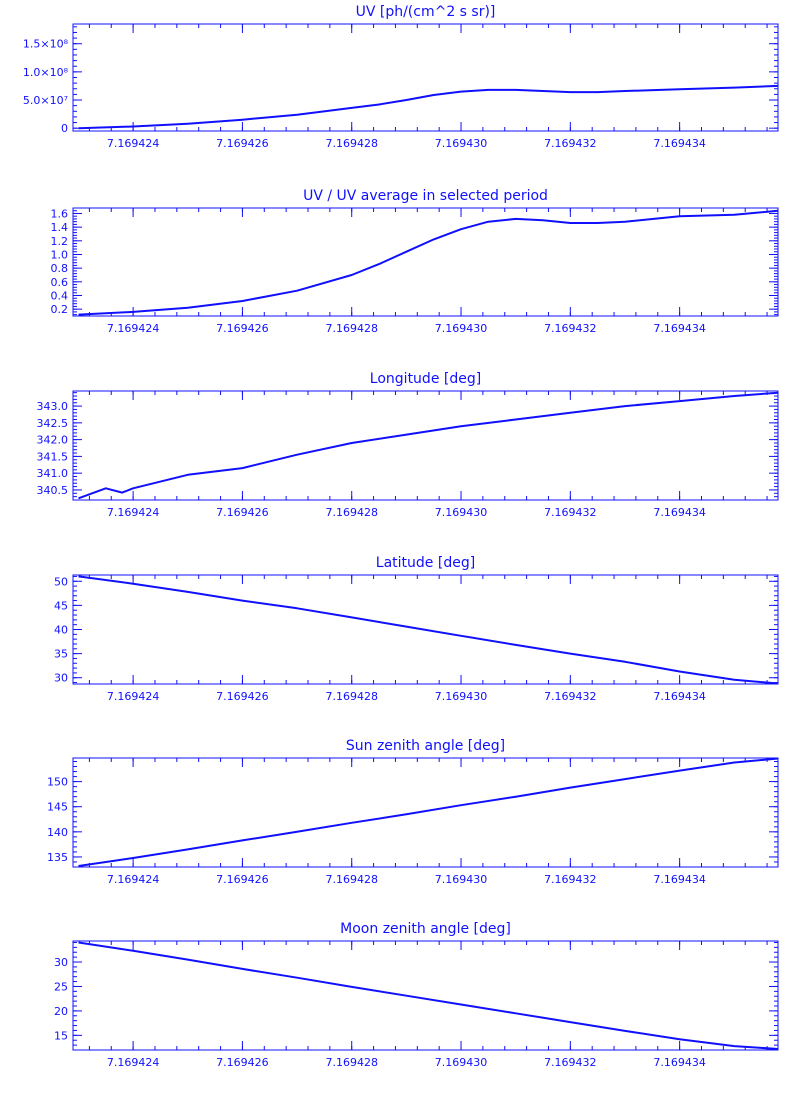 This screenshot has height=1100, width=800. Describe the element at coordinates (53, 406) in the screenshot. I see `y-tick-label: 343.0` at that location.